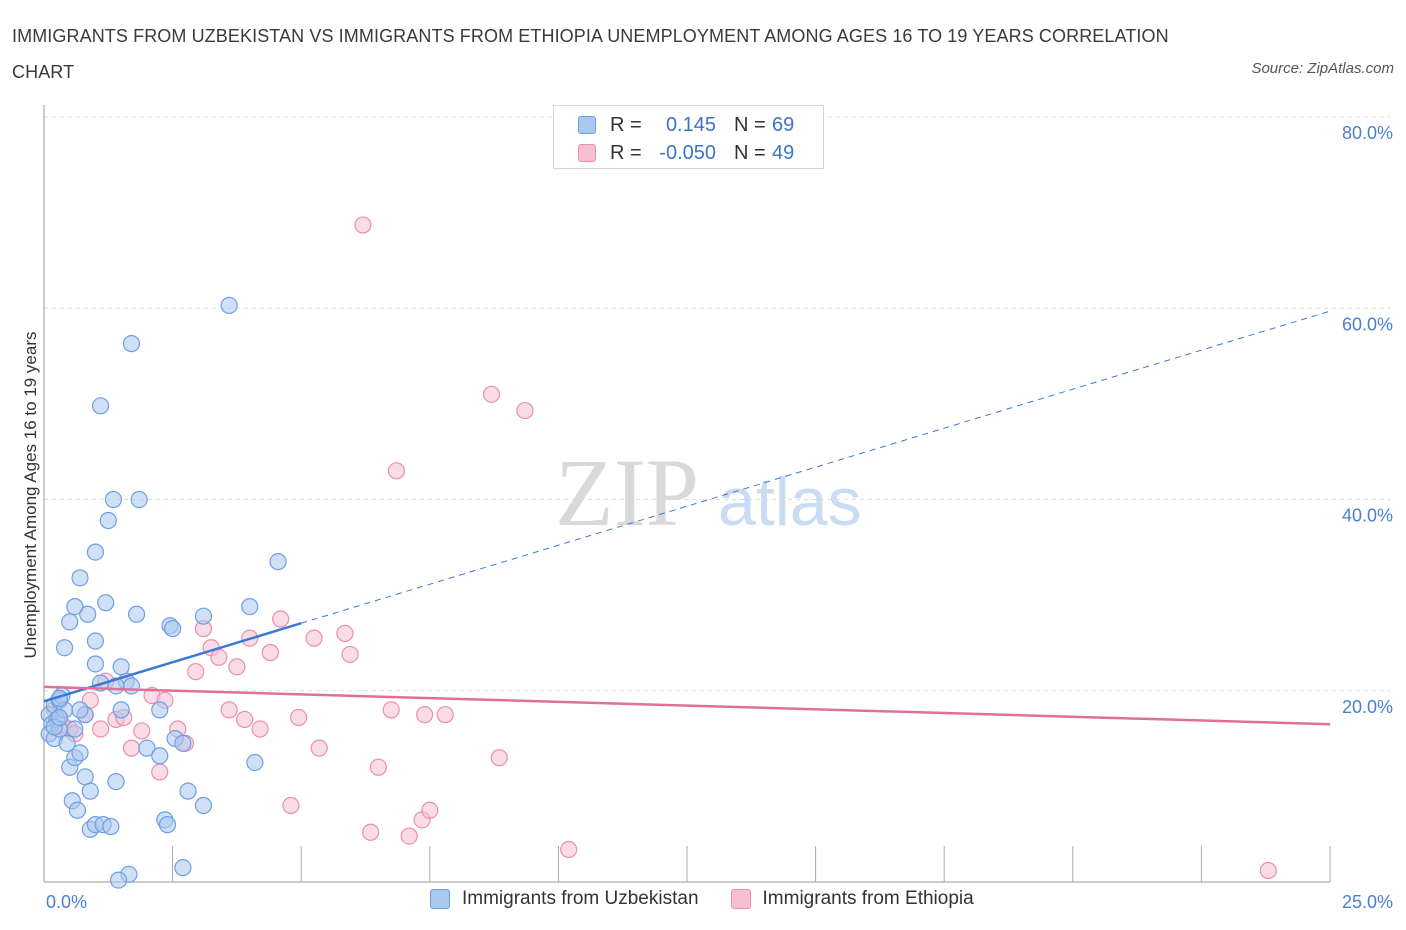  I want to click on watermark: ZIP atlas, so click(708, 492).